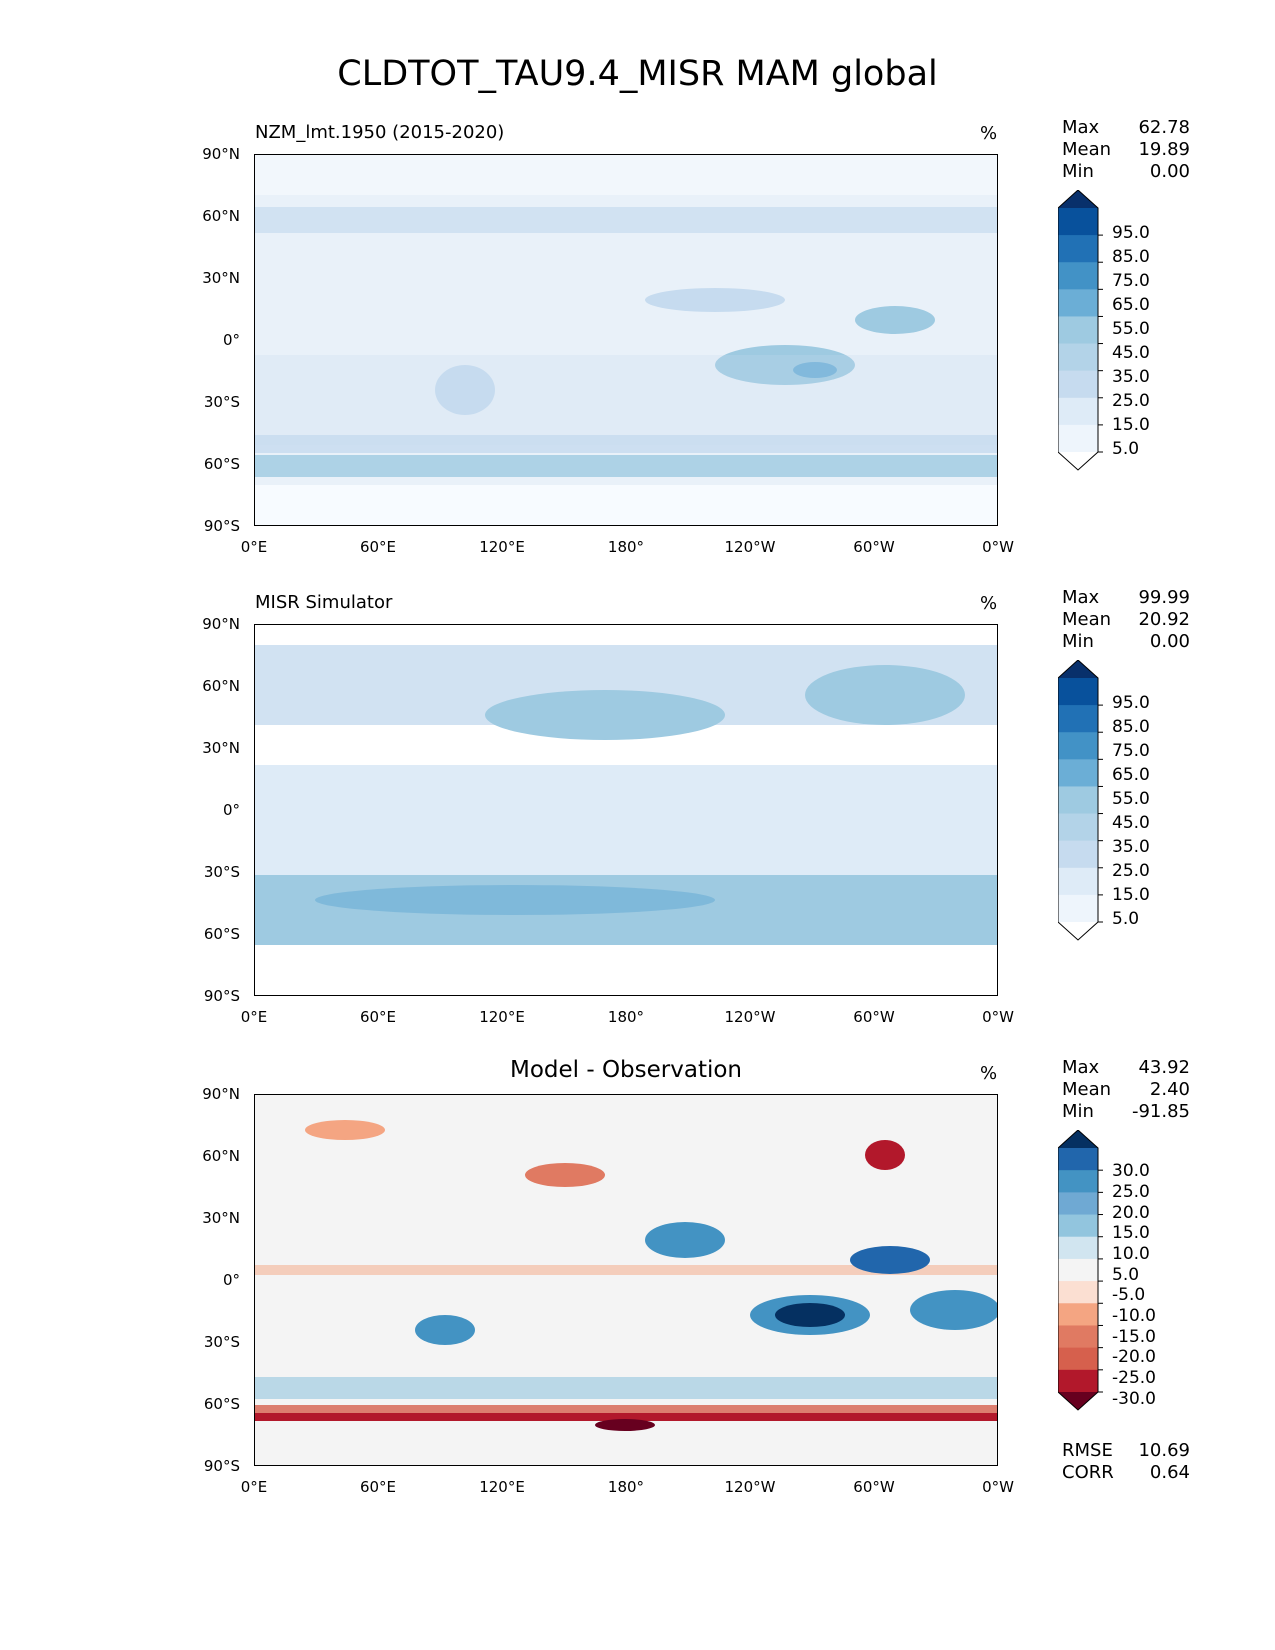 The width and height of the screenshot is (1275, 1650). What do you see at coordinates (1164, 127) in the screenshot?
I see `stat-value: 62.78` at bounding box center [1164, 127].